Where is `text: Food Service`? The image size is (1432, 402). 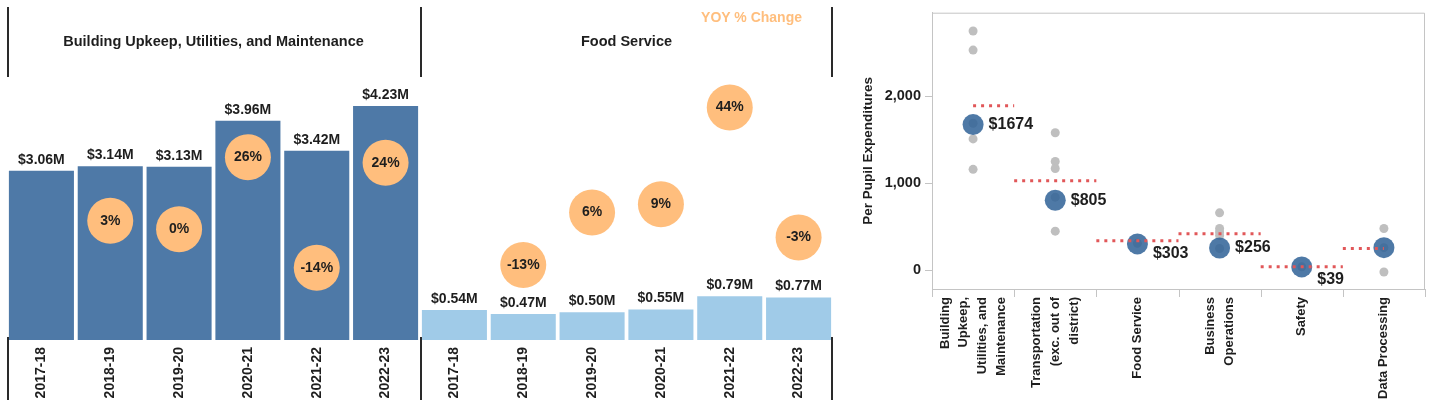 text: Food Service is located at coordinates (626, 41).